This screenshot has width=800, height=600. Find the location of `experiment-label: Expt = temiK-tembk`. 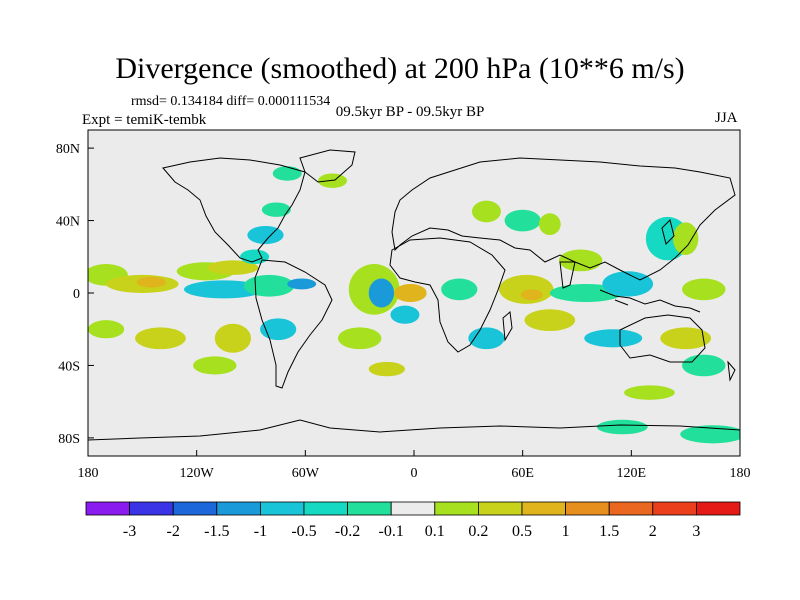

experiment-label: Expt = temiK-tembk is located at coordinates (144, 120).